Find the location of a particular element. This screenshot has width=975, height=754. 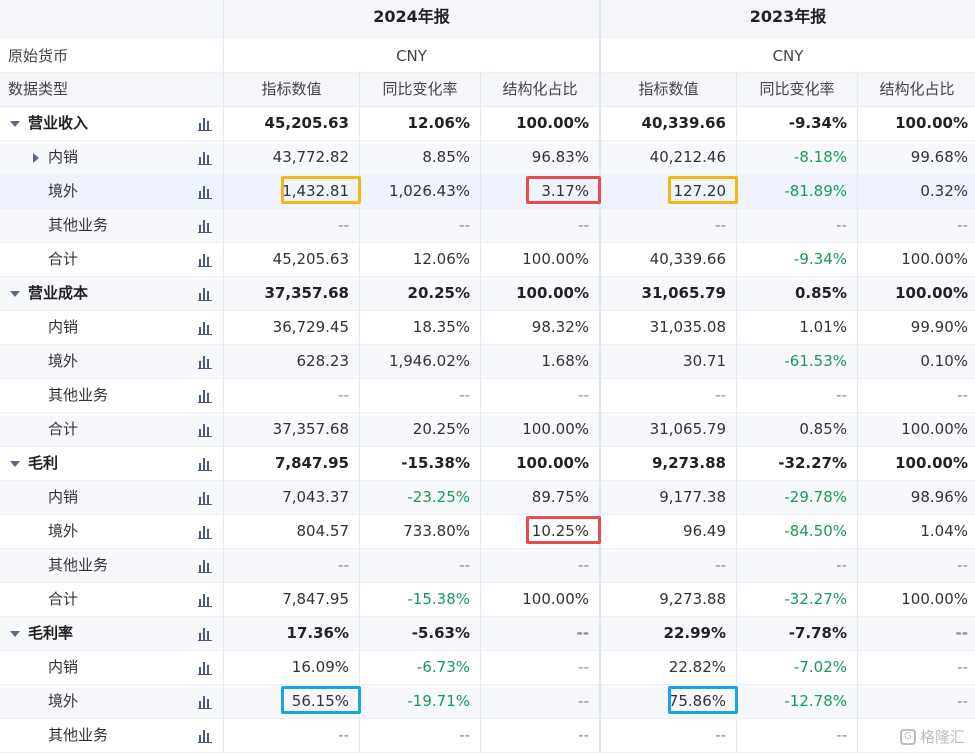

cell-value: 0.85% is located at coordinates (820, 293).